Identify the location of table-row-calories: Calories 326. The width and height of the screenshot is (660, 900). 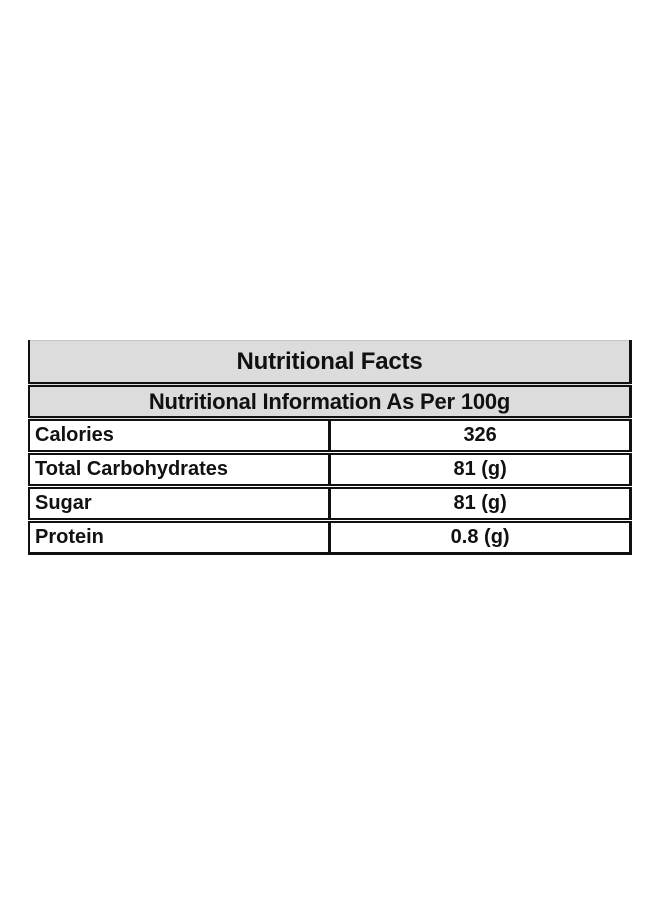
(330, 436).